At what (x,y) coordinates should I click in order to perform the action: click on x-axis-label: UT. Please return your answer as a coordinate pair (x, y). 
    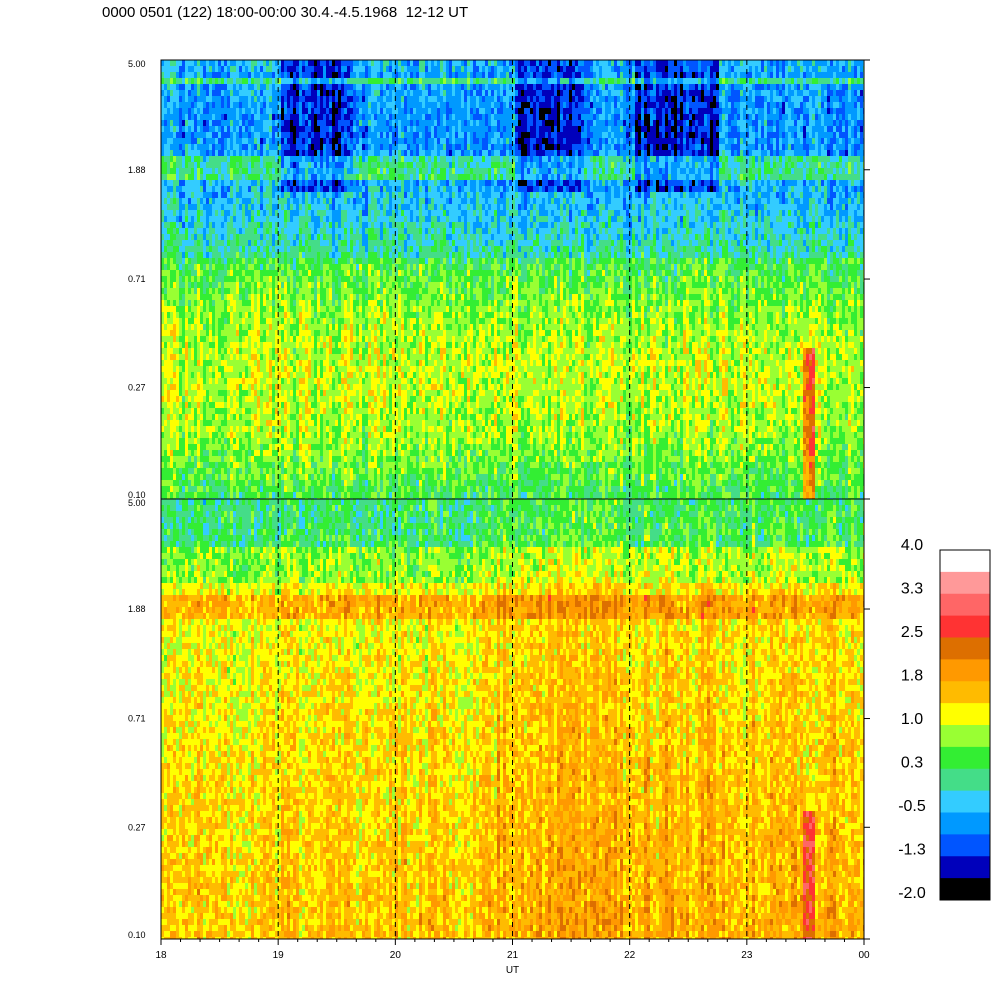
    Looking at the image, I should click on (512, 970).